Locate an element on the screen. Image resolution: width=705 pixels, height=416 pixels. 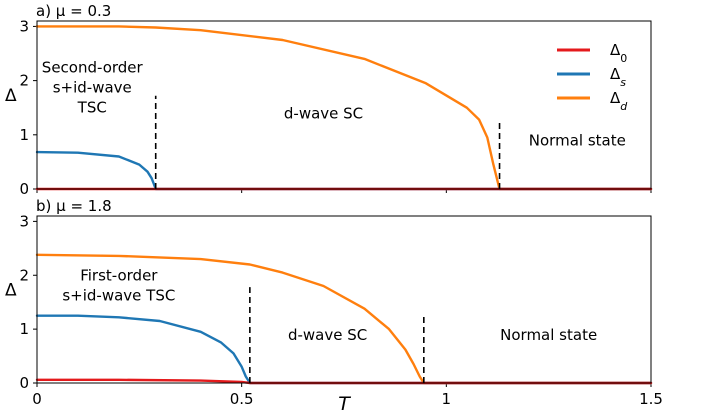
panel-title: b) μ = 1.8 is located at coordinates (74, 206).